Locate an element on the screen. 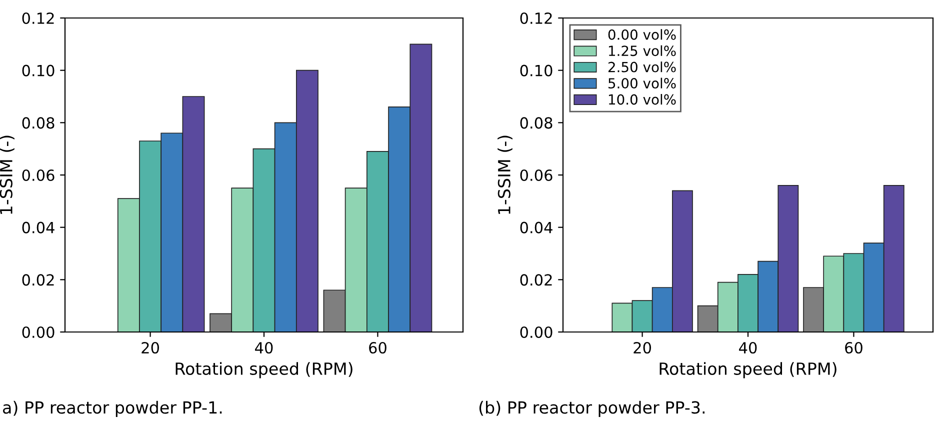 The height and width of the screenshot is (423, 938). legend-label: 1.25 vol% is located at coordinates (642, 50).